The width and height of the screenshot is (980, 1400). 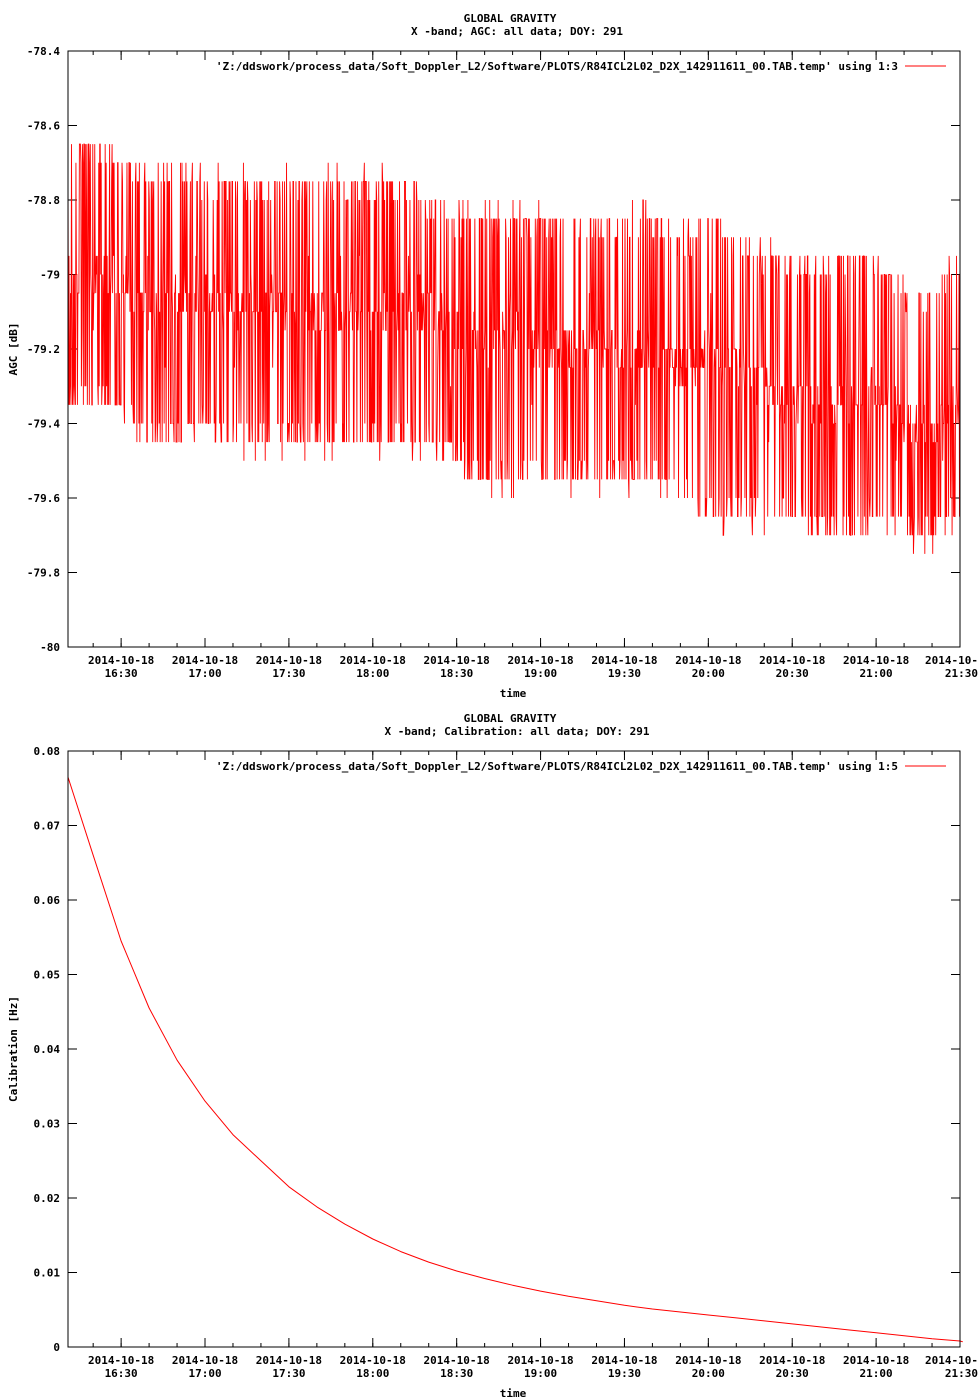 What do you see at coordinates (517, 731) in the screenshot?
I see `chart-subtitle: X -band; Calibration: all data; DOY: 291` at bounding box center [517, 731].